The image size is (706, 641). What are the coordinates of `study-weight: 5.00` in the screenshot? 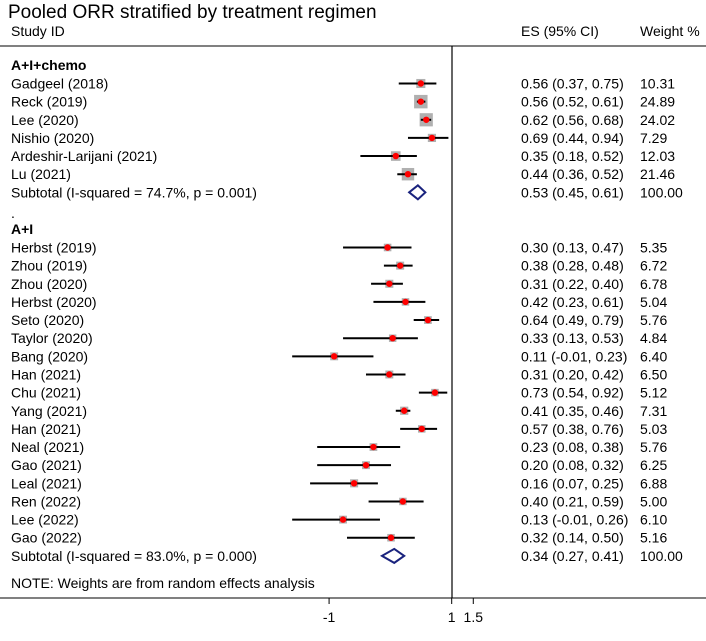 It's located at (653, 501).